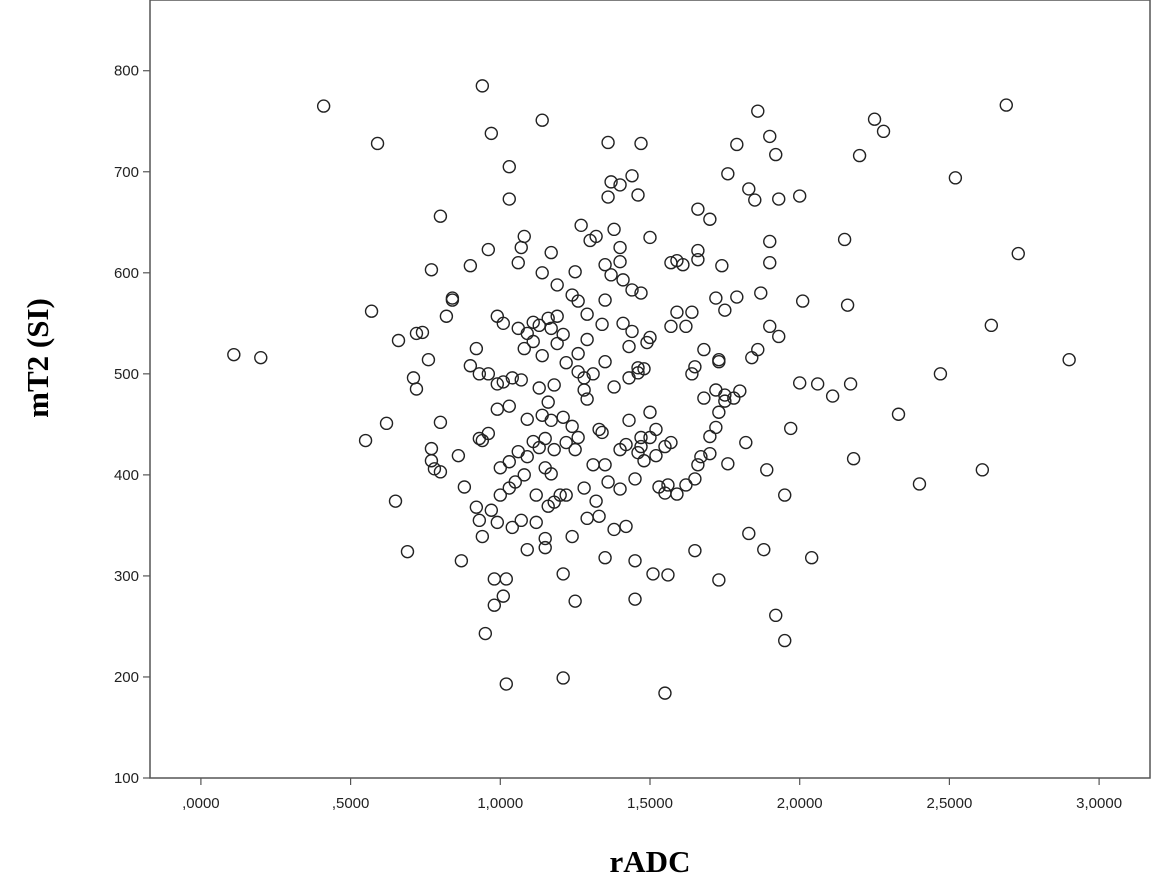  What do you see at coordinates (126, 71) in the screenshot?
I see `y-tick-label: 800` at bounding box center [126, 71].